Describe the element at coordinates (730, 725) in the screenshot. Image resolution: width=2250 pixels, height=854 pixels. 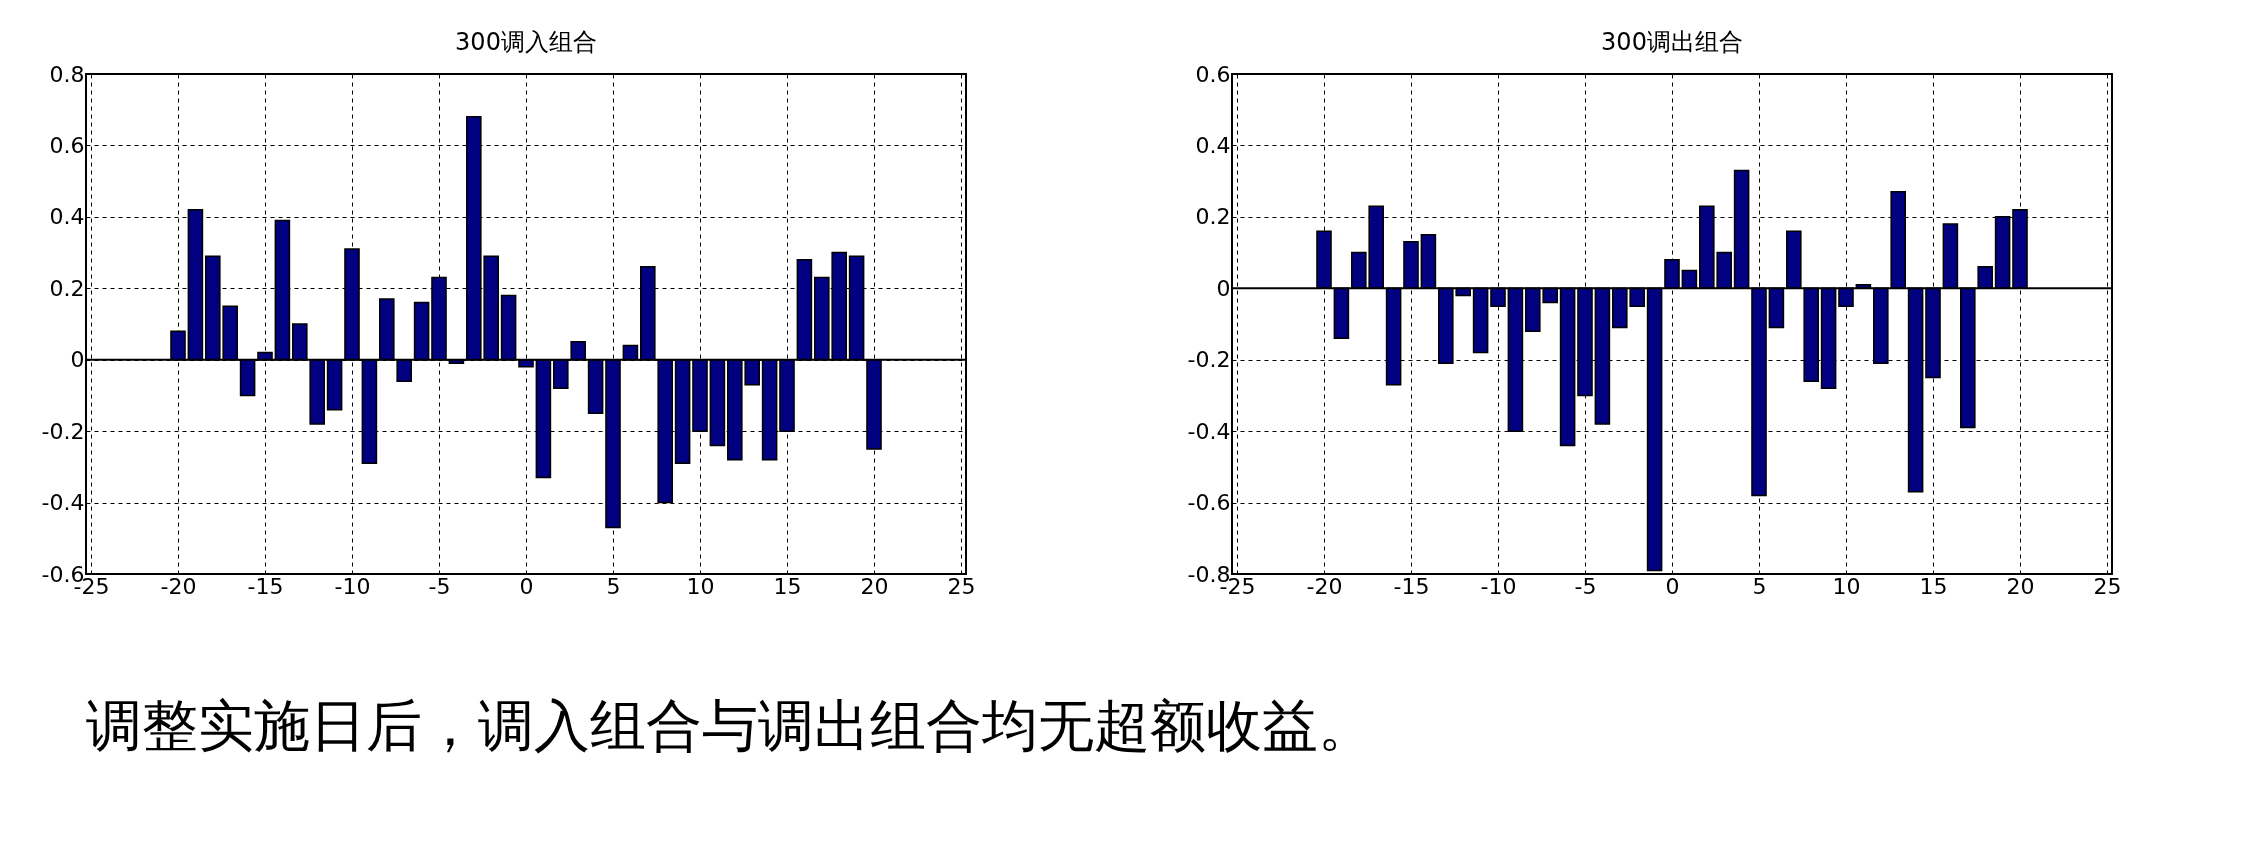
I see `text: 调整实施日后，调入组合与调出组合均无超额收益。` at that location.